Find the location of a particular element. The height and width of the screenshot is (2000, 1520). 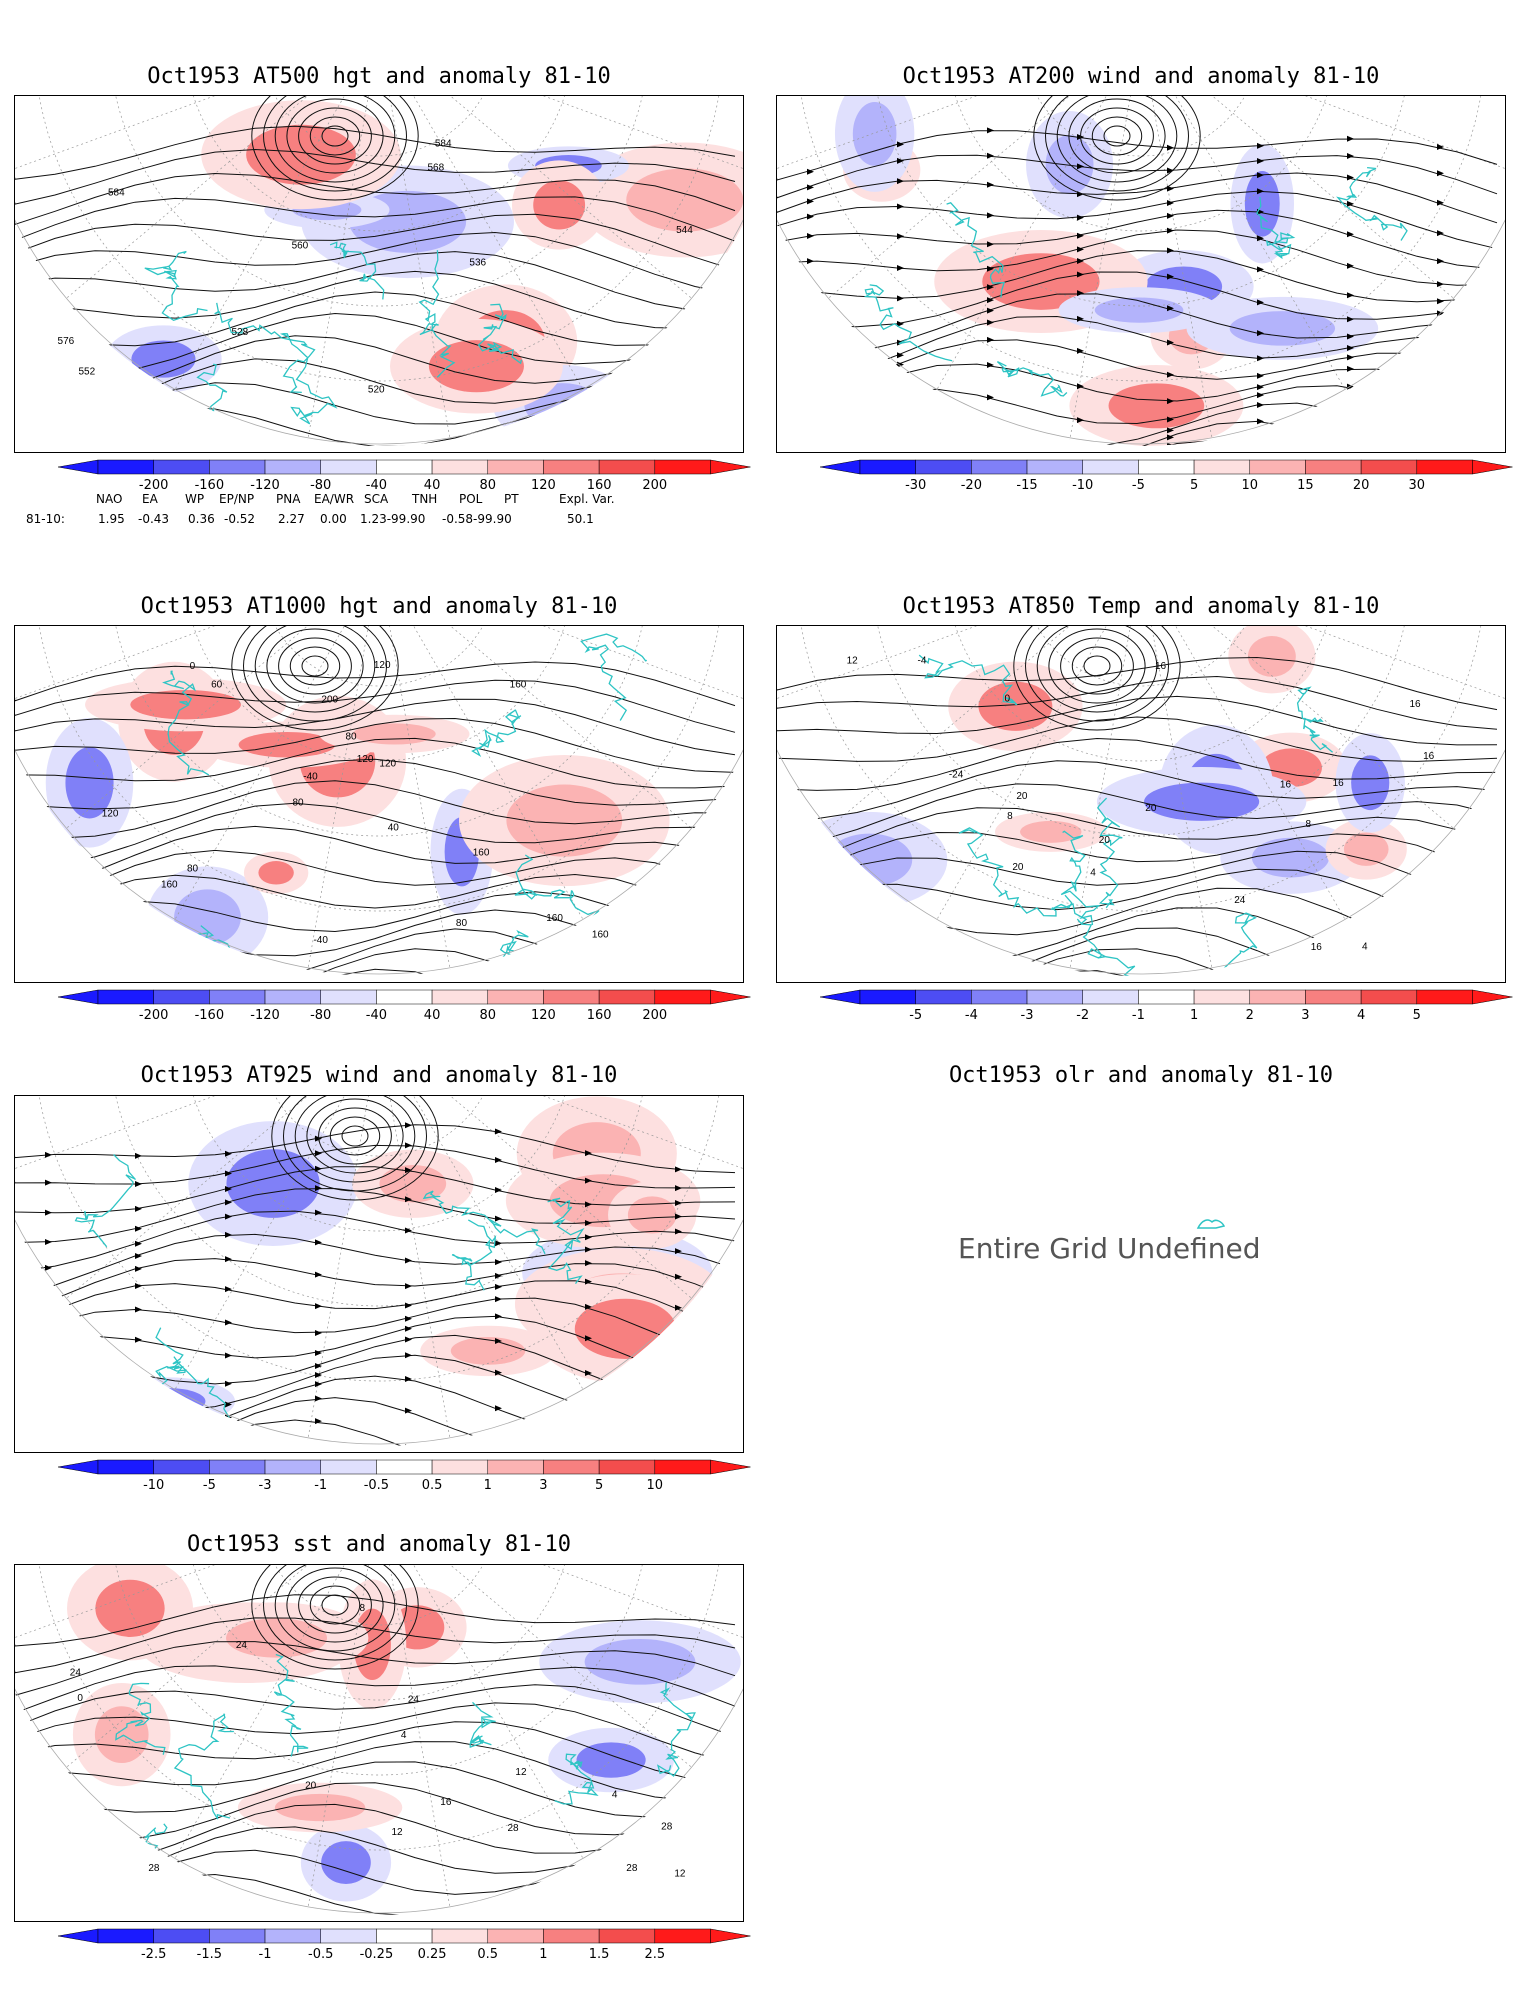

colorbar-tick-label: -160 is located at coordinates (210, 485).